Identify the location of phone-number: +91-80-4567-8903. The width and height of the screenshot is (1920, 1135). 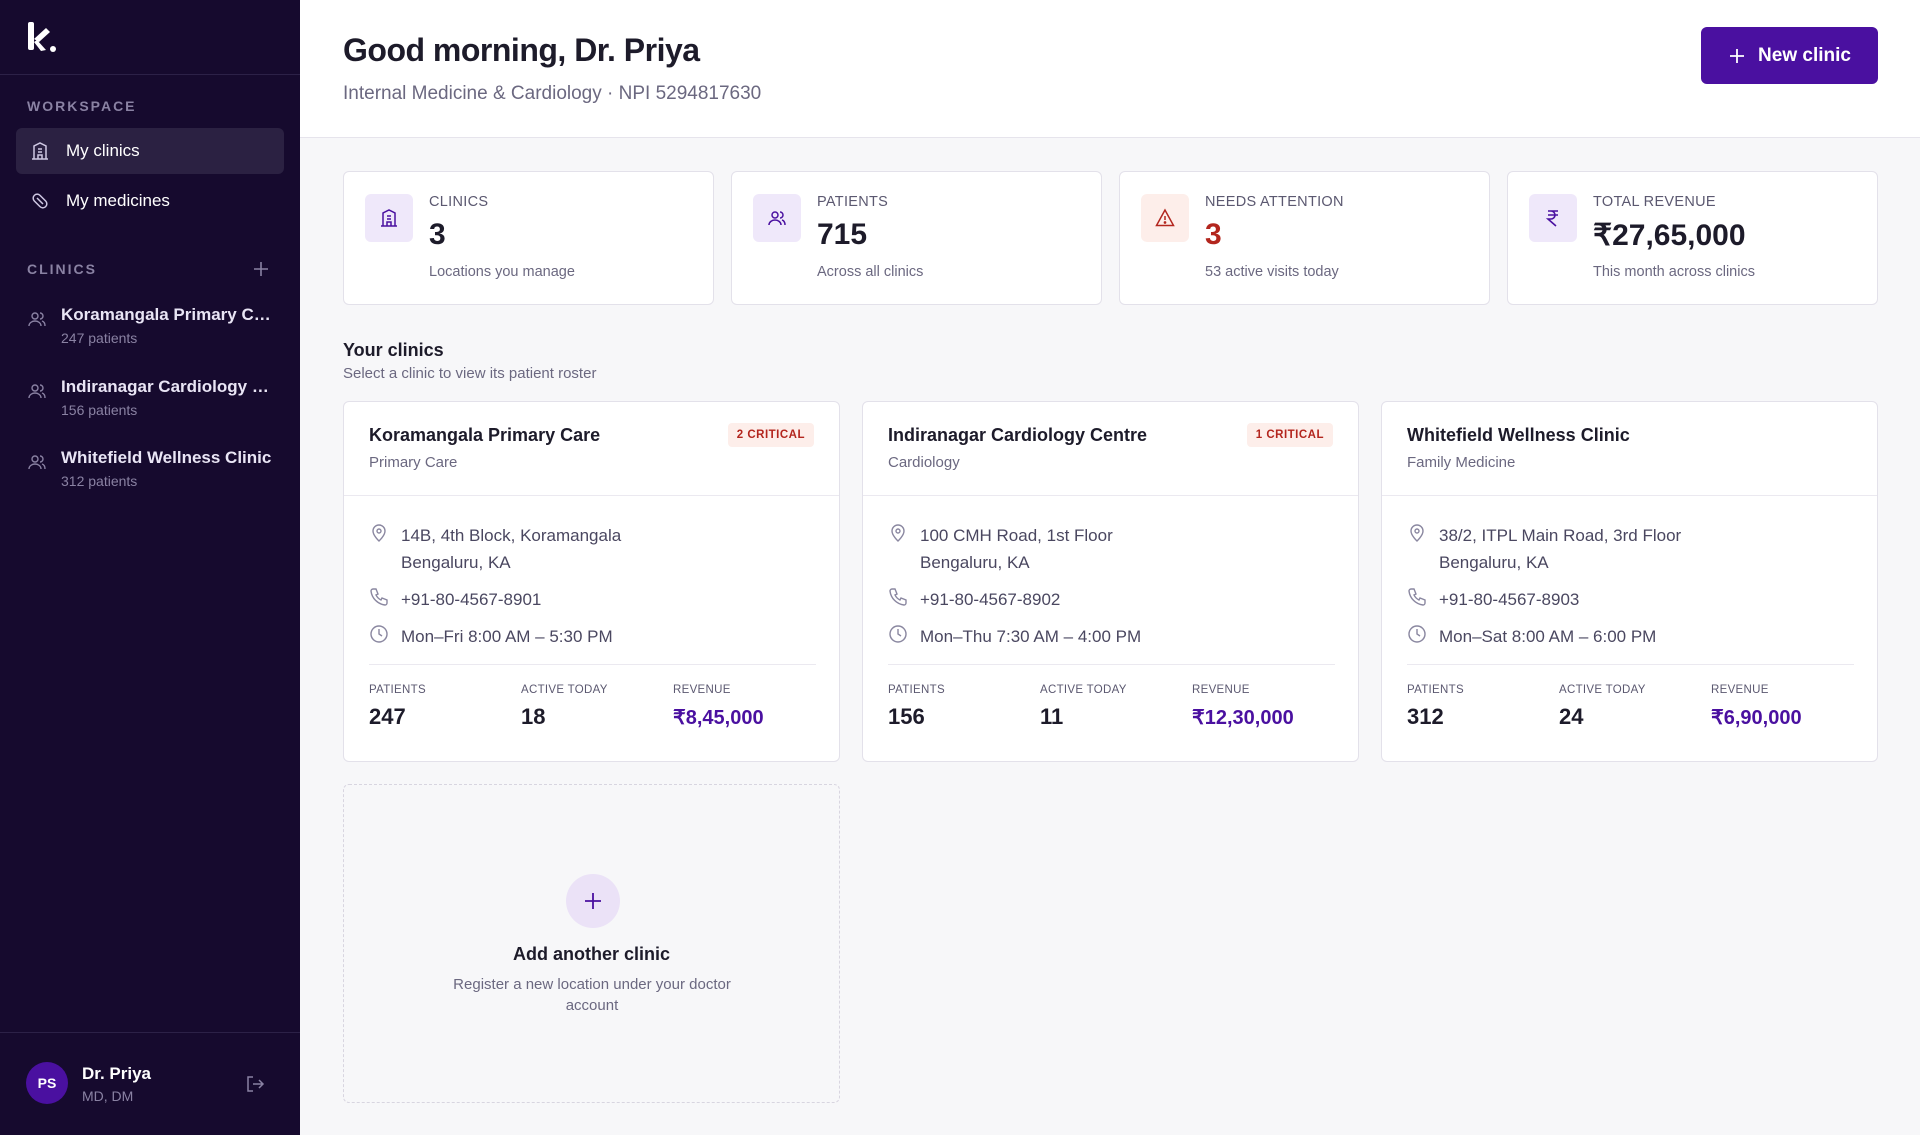
(1509, 599).